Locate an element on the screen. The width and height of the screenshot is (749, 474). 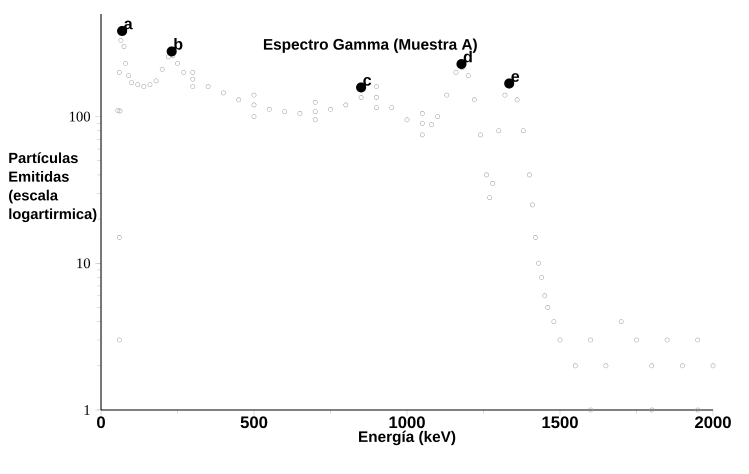
annotation: b is located at coordinates (178, 44).